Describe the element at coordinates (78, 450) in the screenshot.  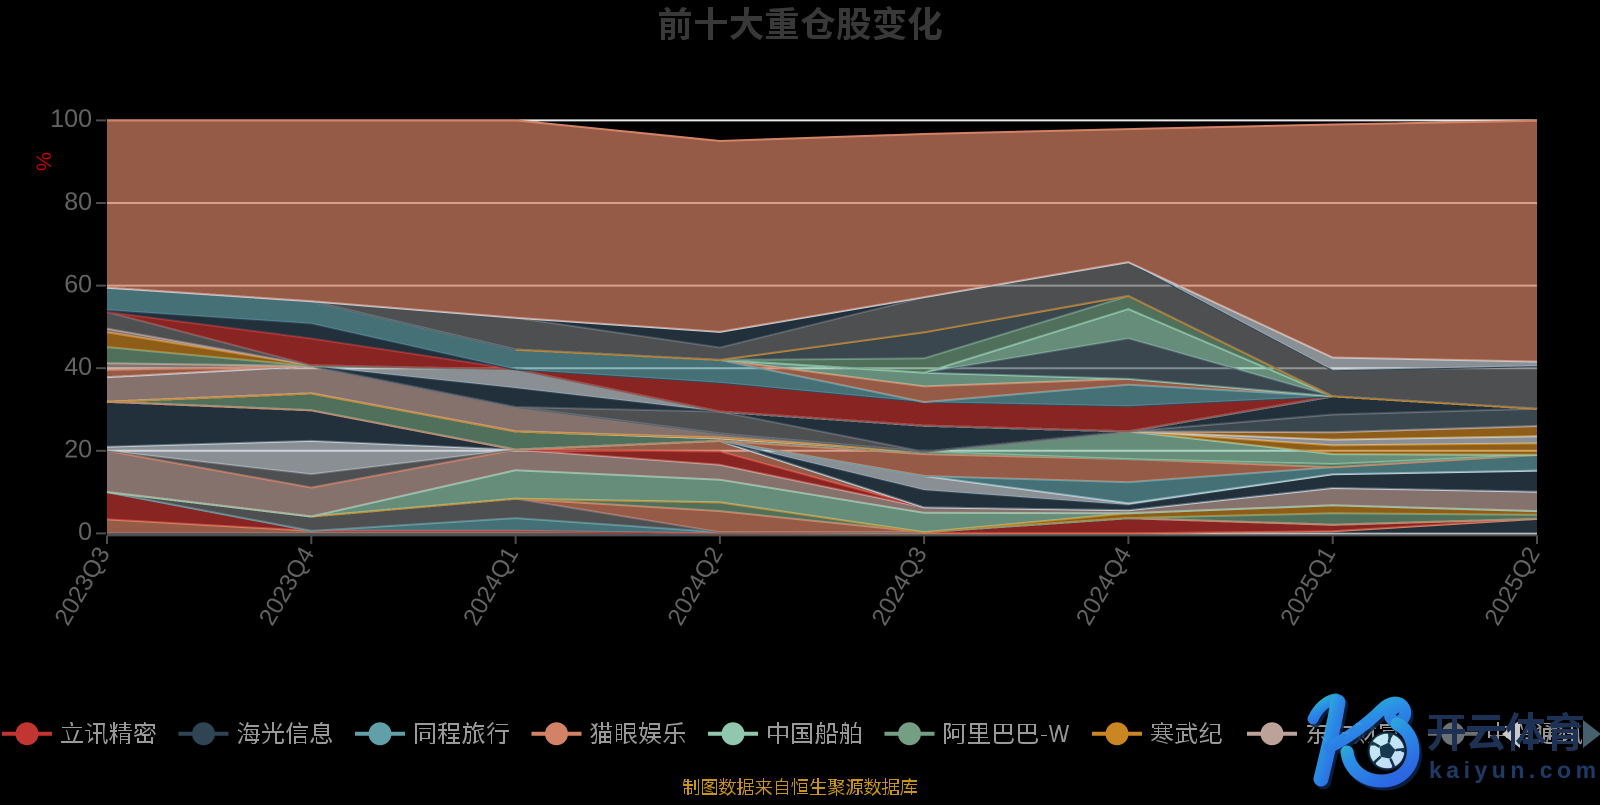
I see `svg-text: 20` at that location.